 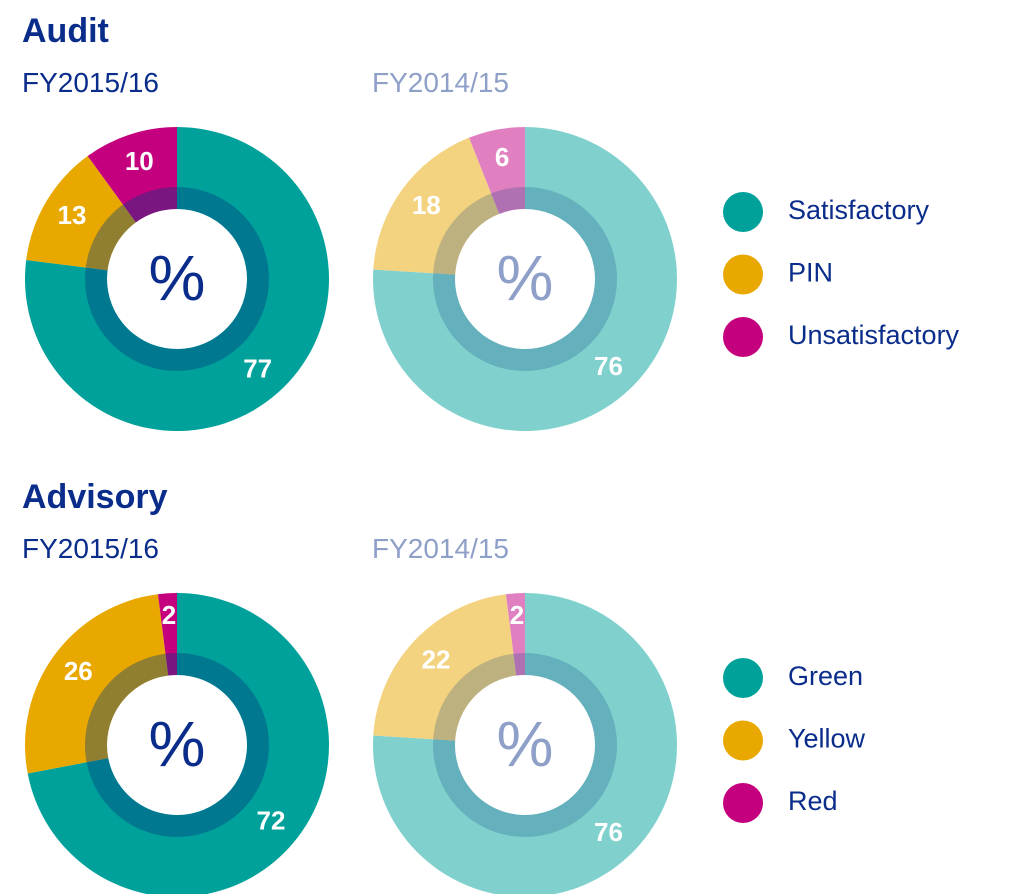 I want to click on legend-label: Satisfactory, so click(x=859, y=210).